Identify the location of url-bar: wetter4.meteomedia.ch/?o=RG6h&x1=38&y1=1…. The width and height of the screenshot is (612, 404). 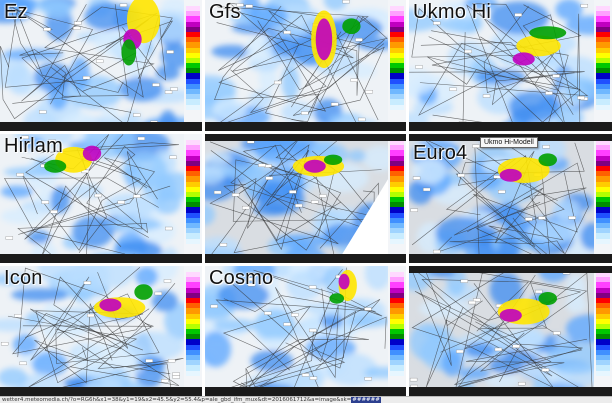
(306, 399).